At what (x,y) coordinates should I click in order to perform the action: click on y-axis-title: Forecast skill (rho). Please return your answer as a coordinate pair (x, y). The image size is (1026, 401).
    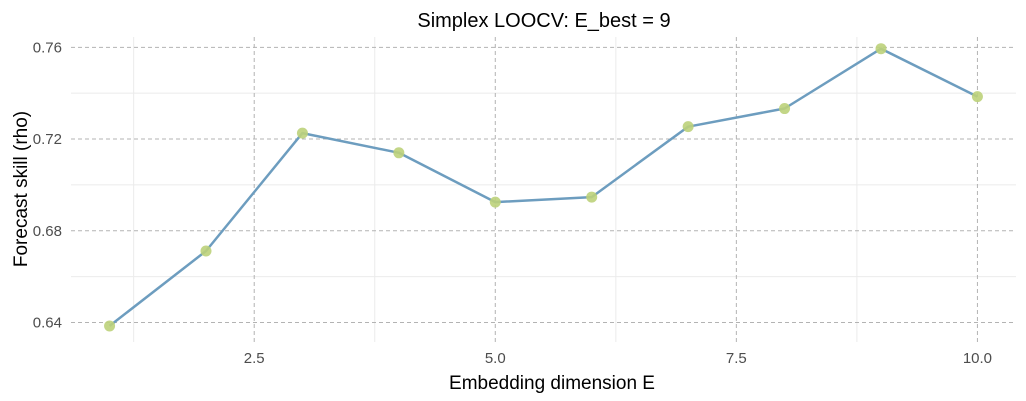
    Looking at the image, I should click on (21, 189).